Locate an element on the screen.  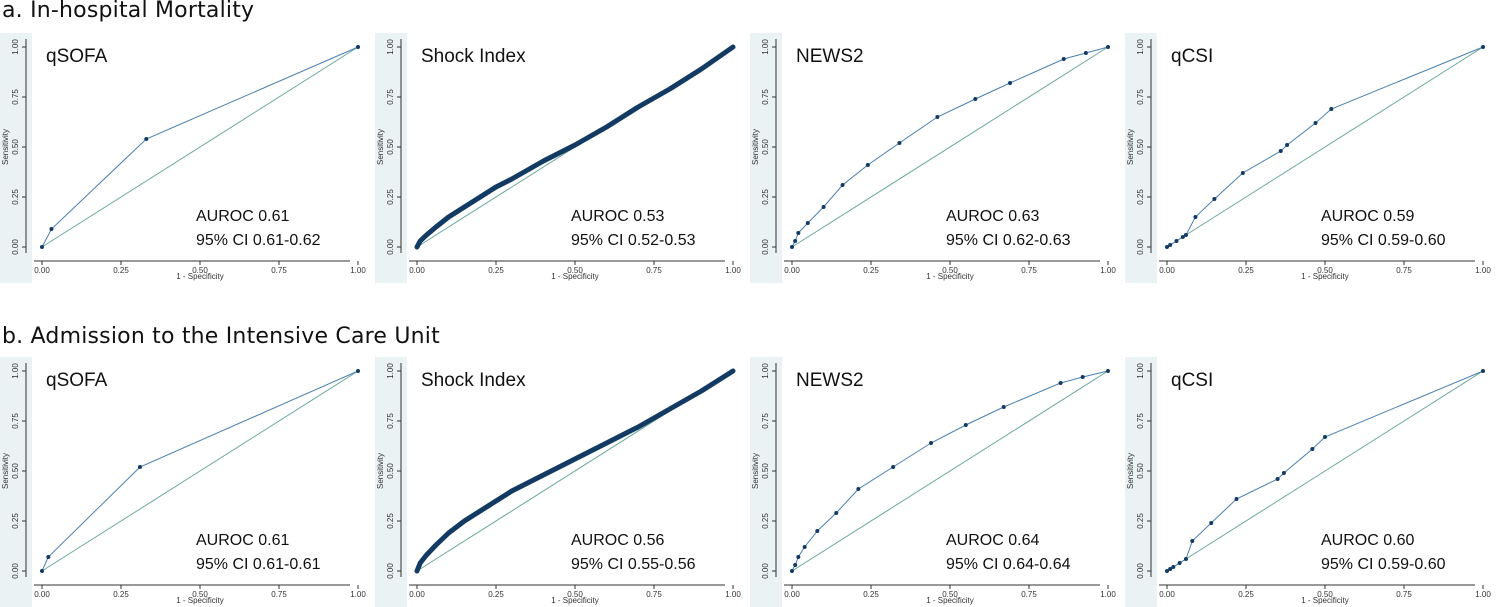
auroc-value: AUROC 0.56 is located at coordinates (617, 540).